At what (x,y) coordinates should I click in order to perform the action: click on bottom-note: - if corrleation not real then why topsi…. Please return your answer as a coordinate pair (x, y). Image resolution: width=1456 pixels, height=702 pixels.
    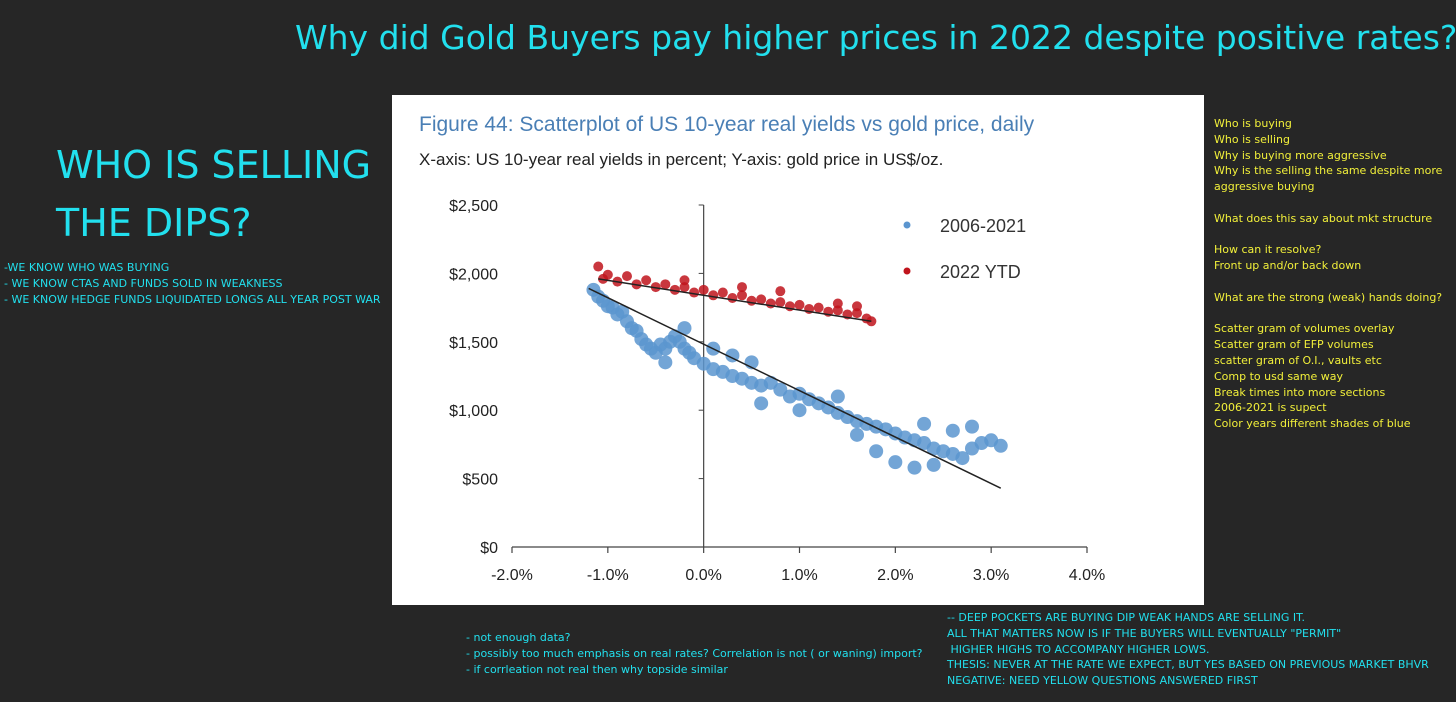
    Looking at the image, I should click on (597, 669).